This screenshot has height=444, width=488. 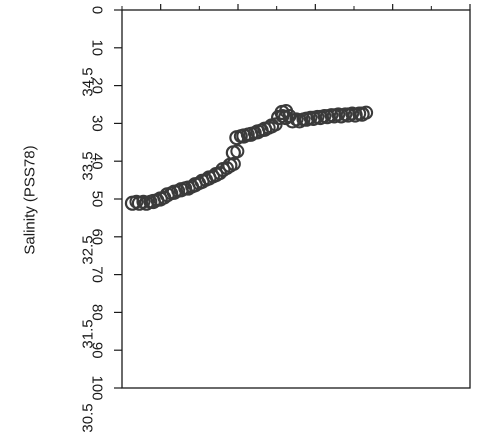 I want to click on x-tick-label: 20, so click(x=97, y=85).